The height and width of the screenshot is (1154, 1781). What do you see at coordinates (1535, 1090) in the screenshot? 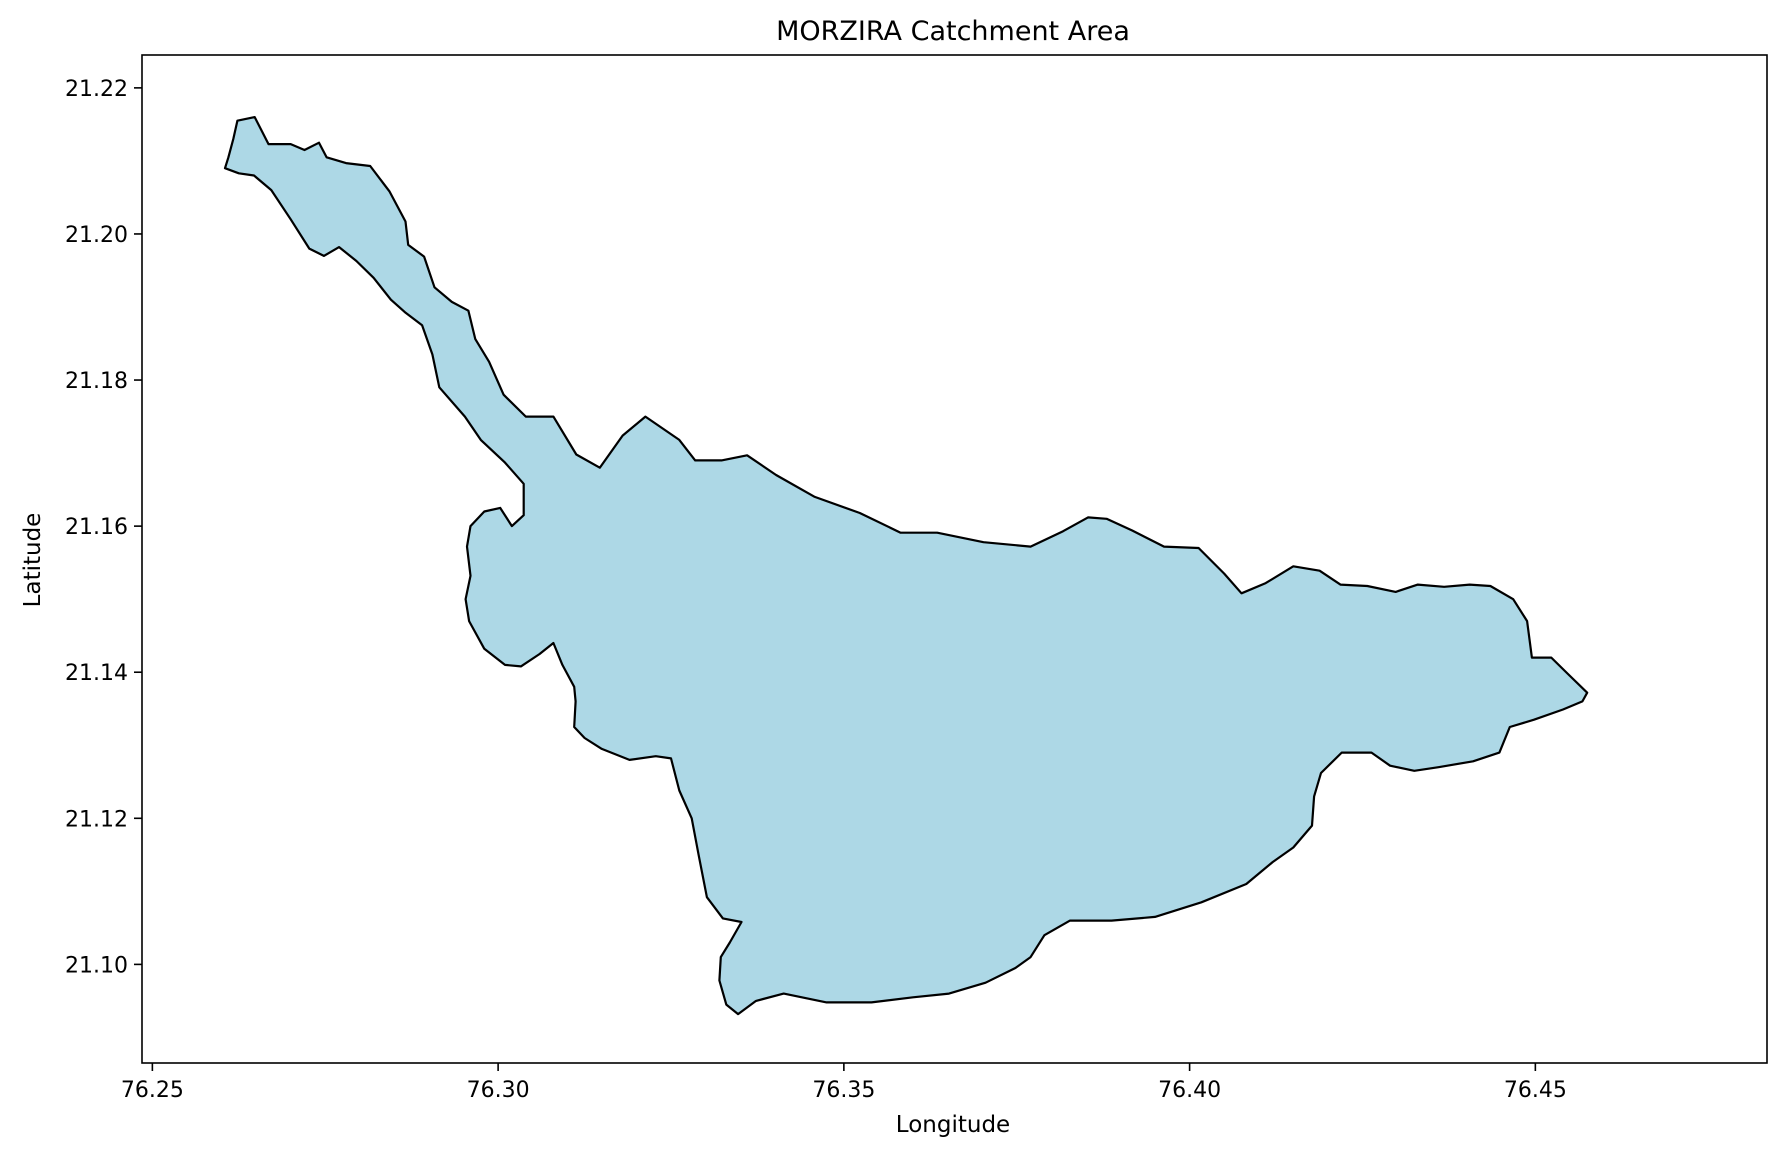
I see `x-tick-label: 76.45` at bounding box center [1535, 1090].